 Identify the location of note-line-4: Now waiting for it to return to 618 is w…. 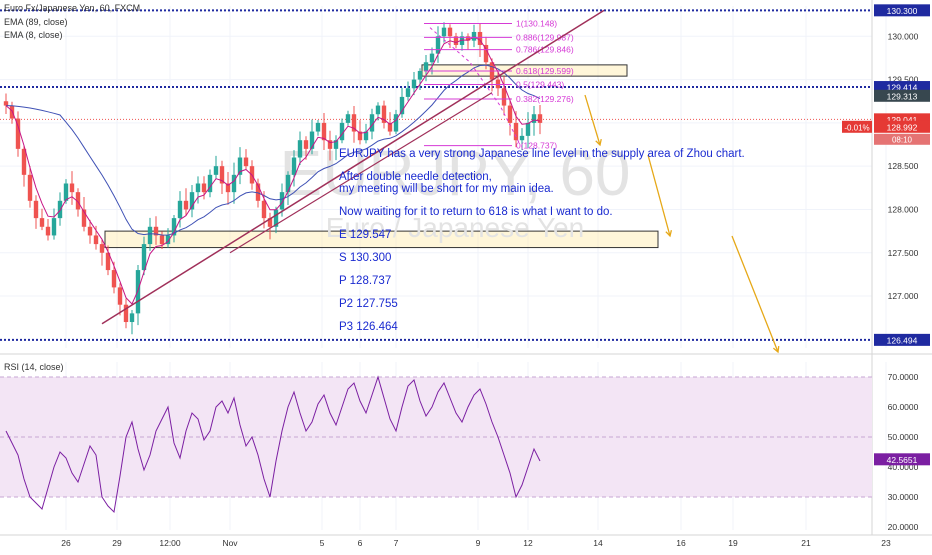
(476, 212).